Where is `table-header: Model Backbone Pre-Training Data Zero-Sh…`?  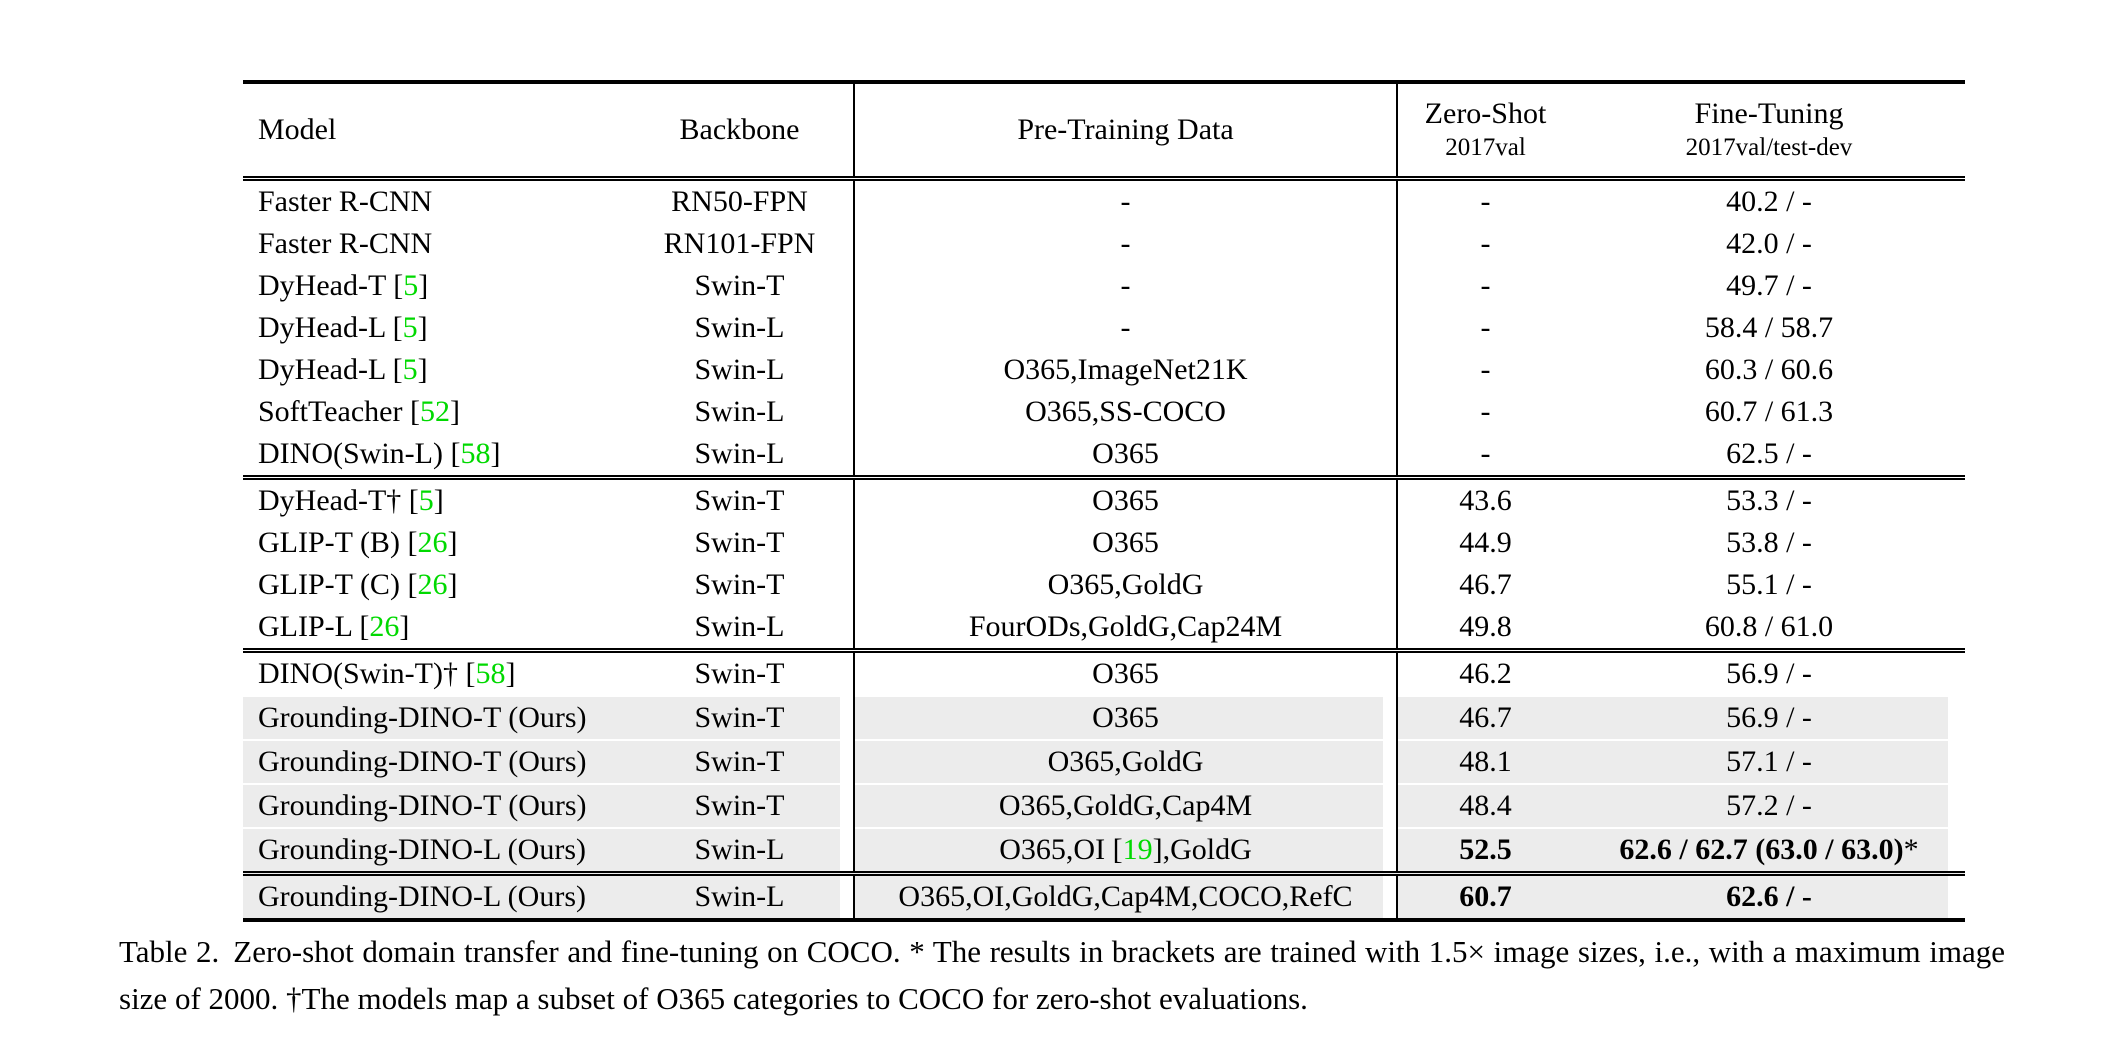 table-header: Model Backbone Pre-Training Data Zero-Sh… is located at coordinates (1104, 130).